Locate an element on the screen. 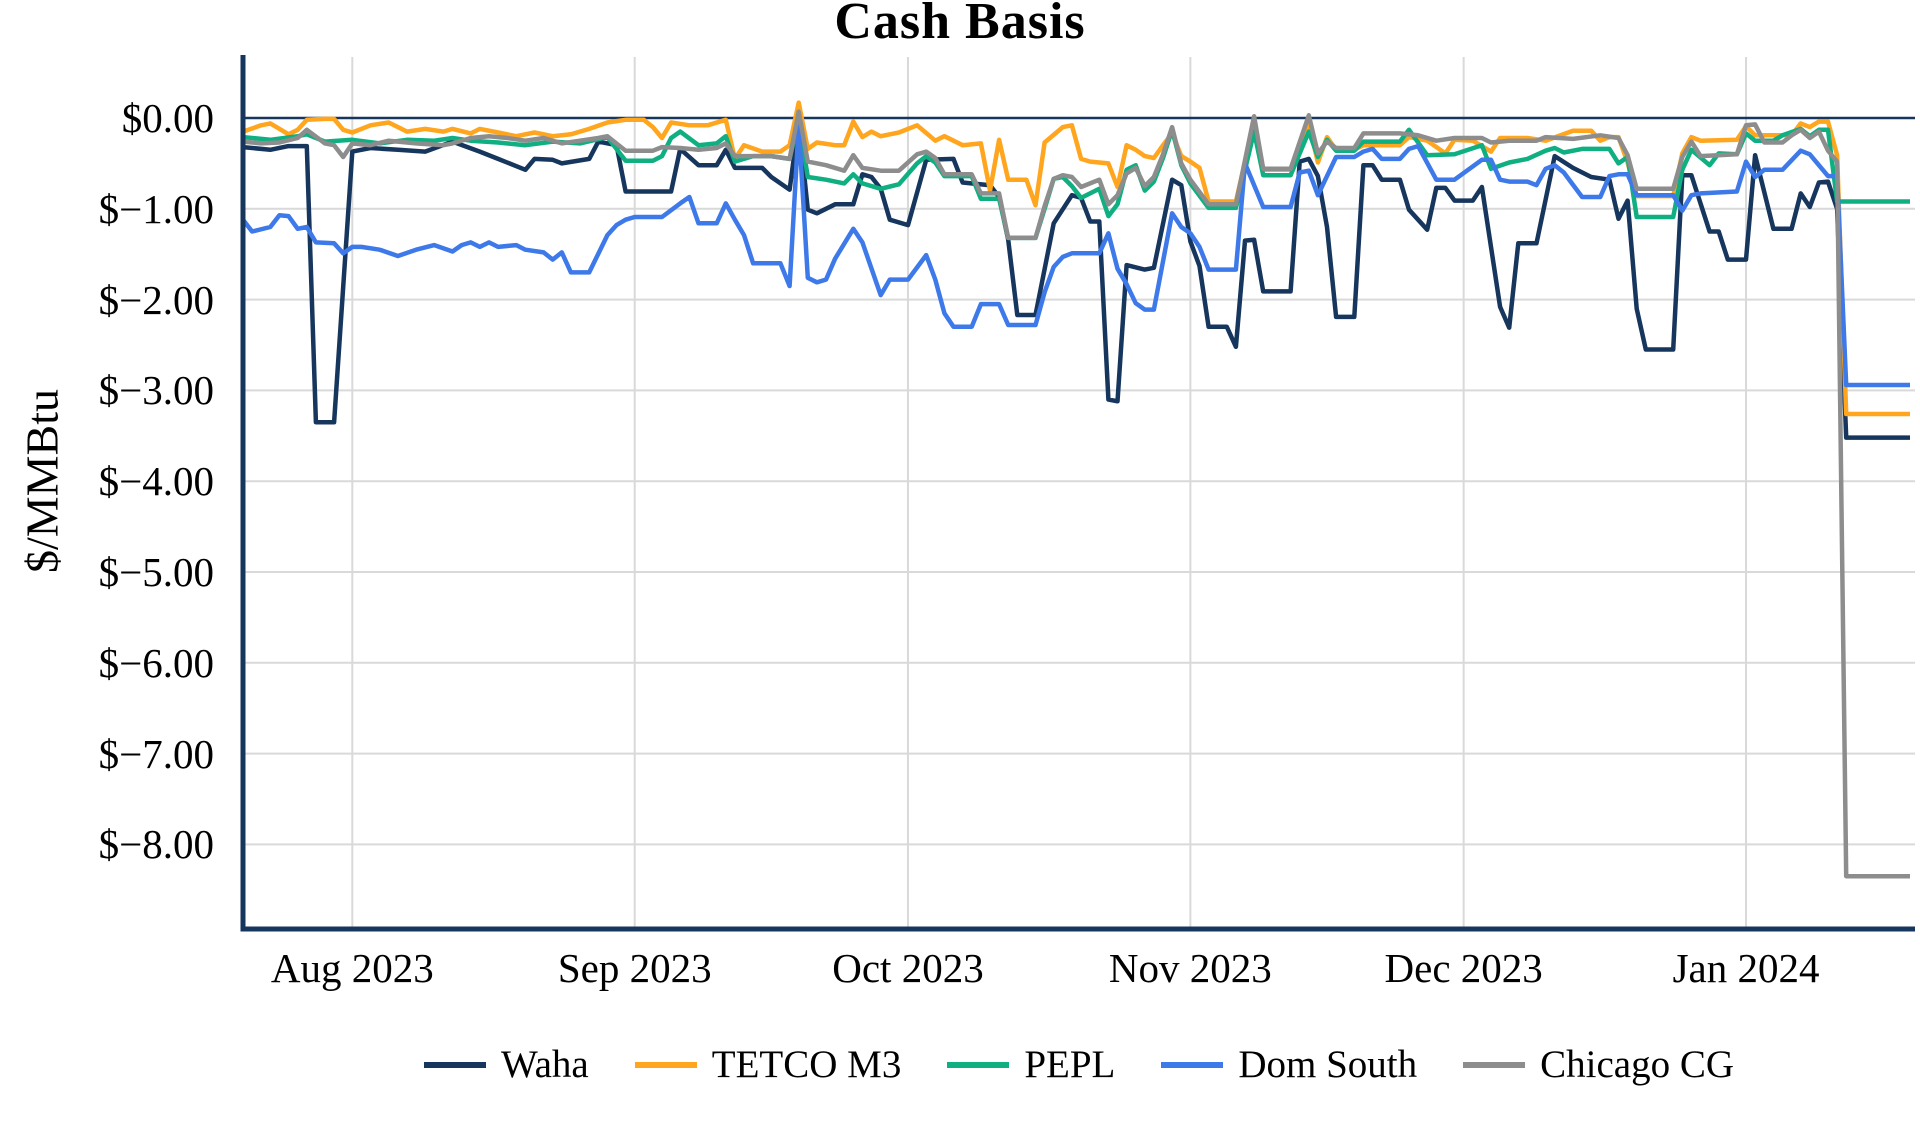  legend: Waha TETCO M3 PEPL Dom South Chicago CG is located at coordinates (1079, 1064).